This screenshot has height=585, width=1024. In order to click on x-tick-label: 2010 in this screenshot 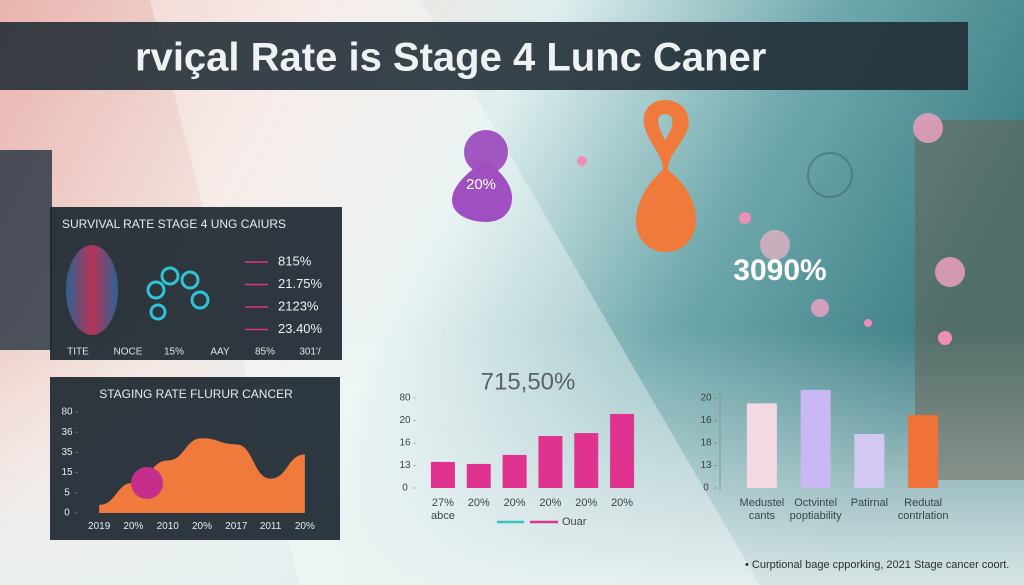, I will do `click(168, 526)`.